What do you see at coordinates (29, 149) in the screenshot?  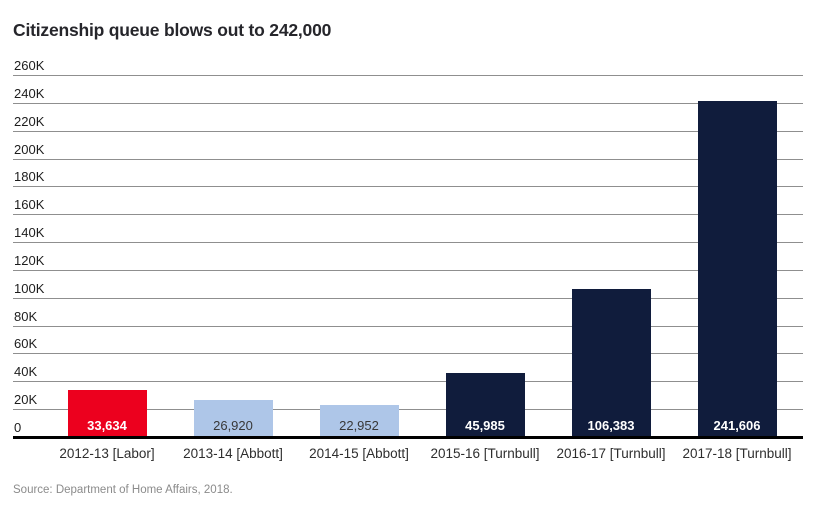 I see `y-tick-label: 200K` at bounding box center [29, 149].